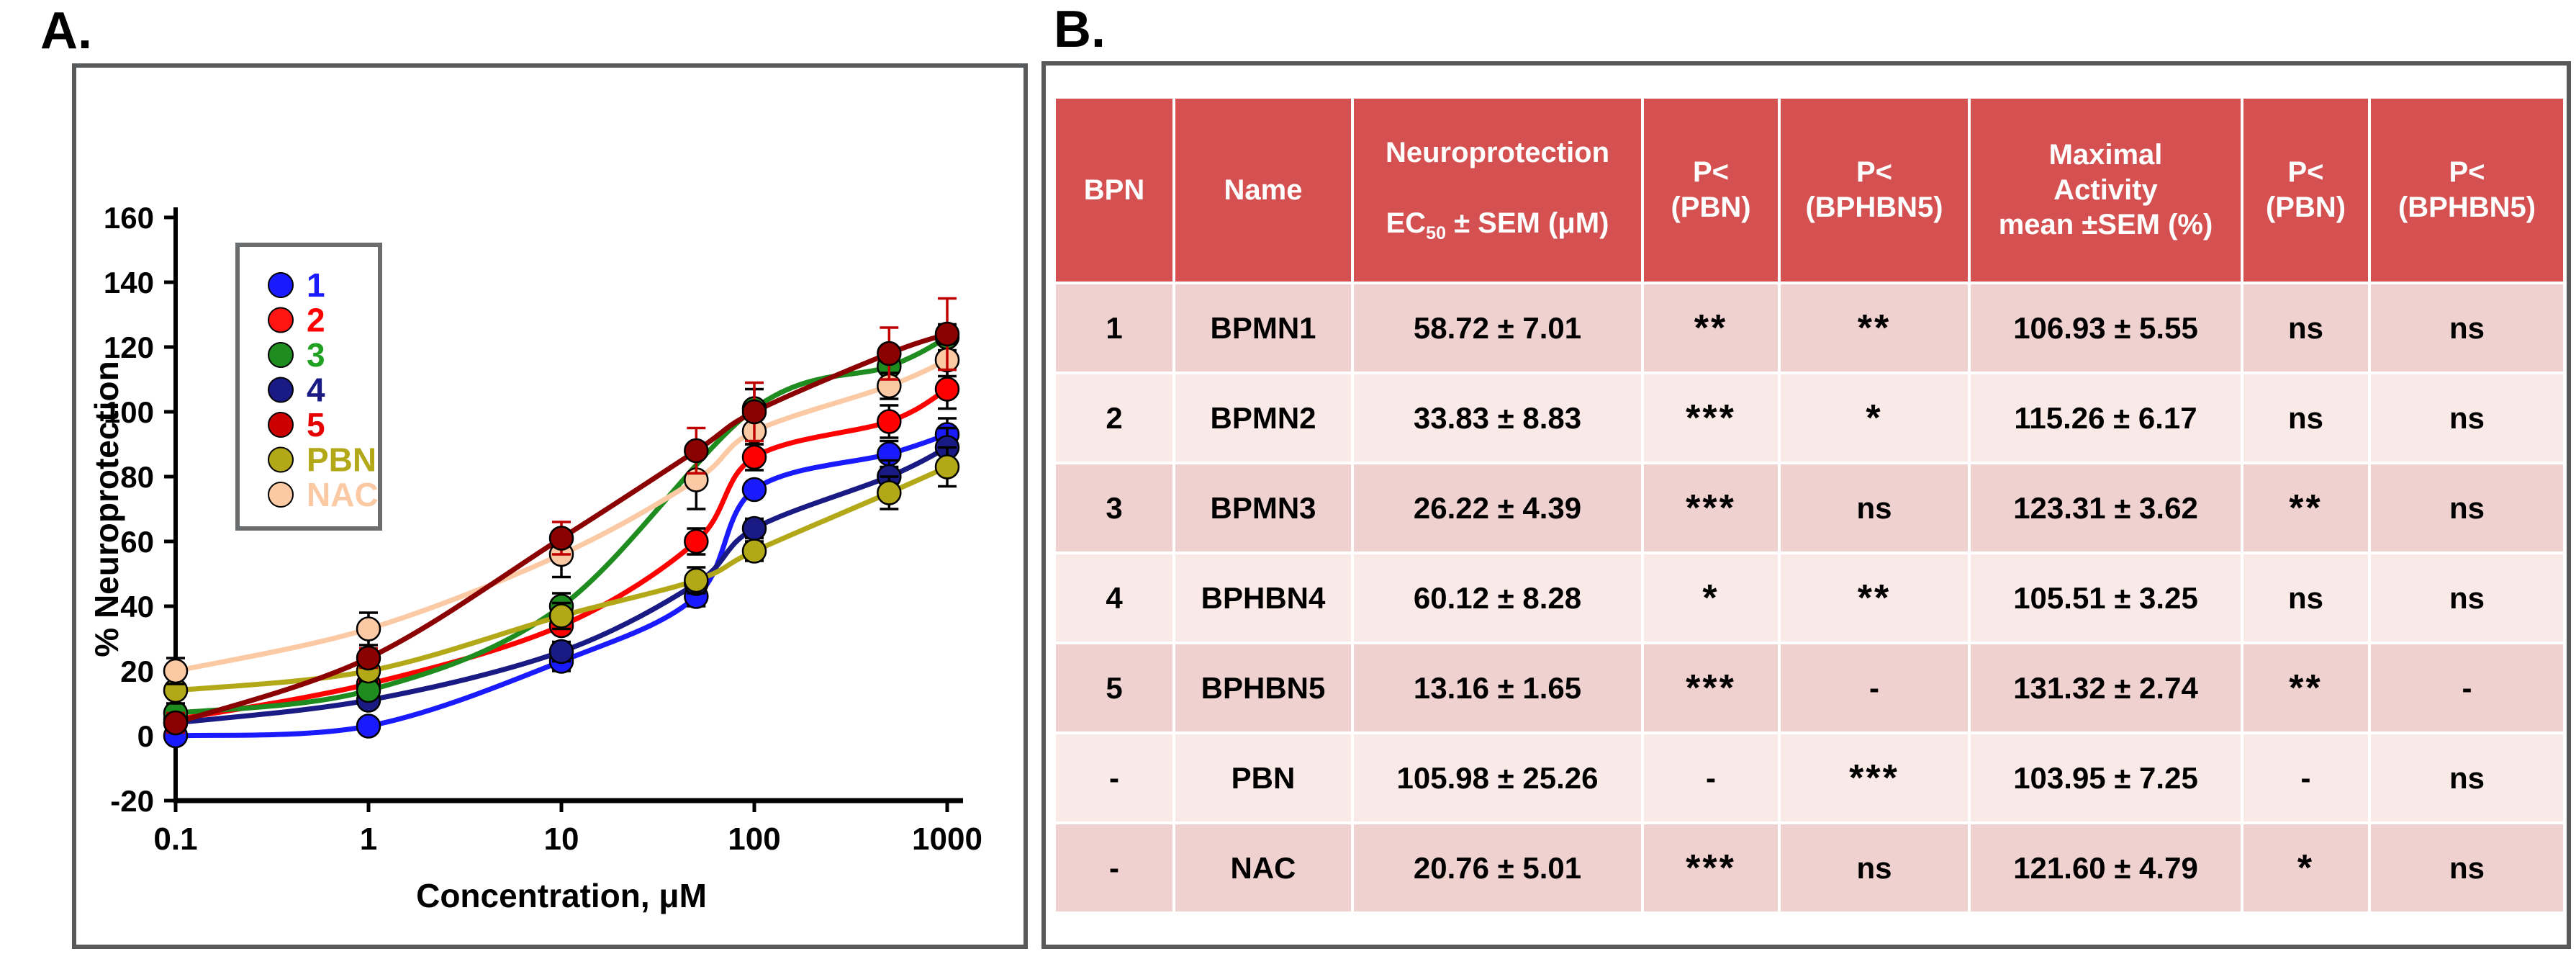  Describe the element at coordinates (129, 412) in the screenshot. I see `y-tick-label: 100` at that location.